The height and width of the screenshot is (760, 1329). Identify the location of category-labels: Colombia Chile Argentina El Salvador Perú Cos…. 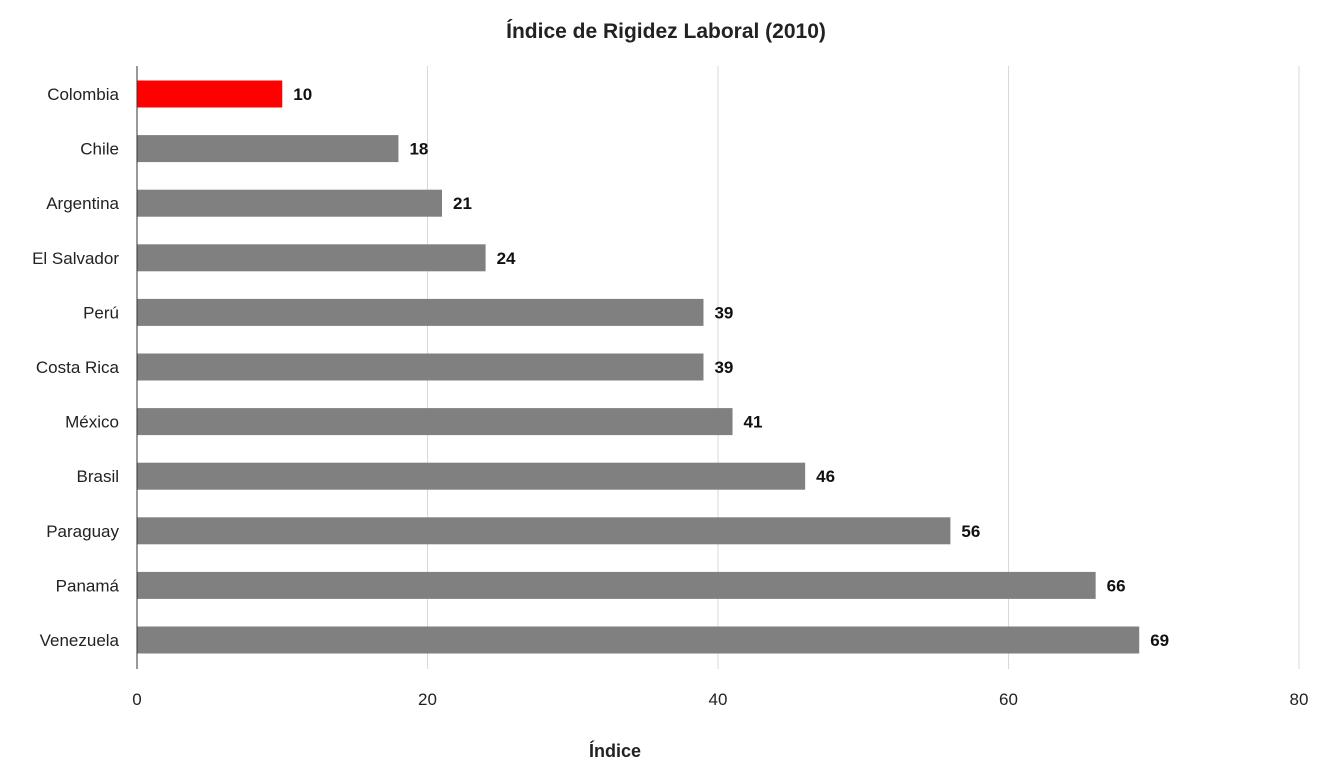
(75, 367).